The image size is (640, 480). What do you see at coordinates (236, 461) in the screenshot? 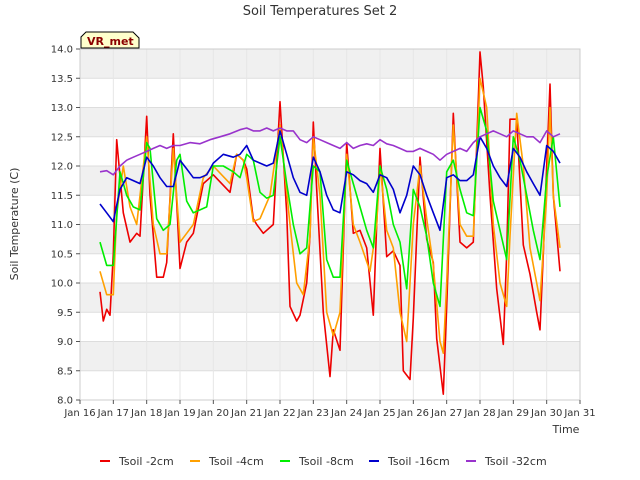
I see `legend-label: Tsoil -4cm` at bounding box center [236, 461].